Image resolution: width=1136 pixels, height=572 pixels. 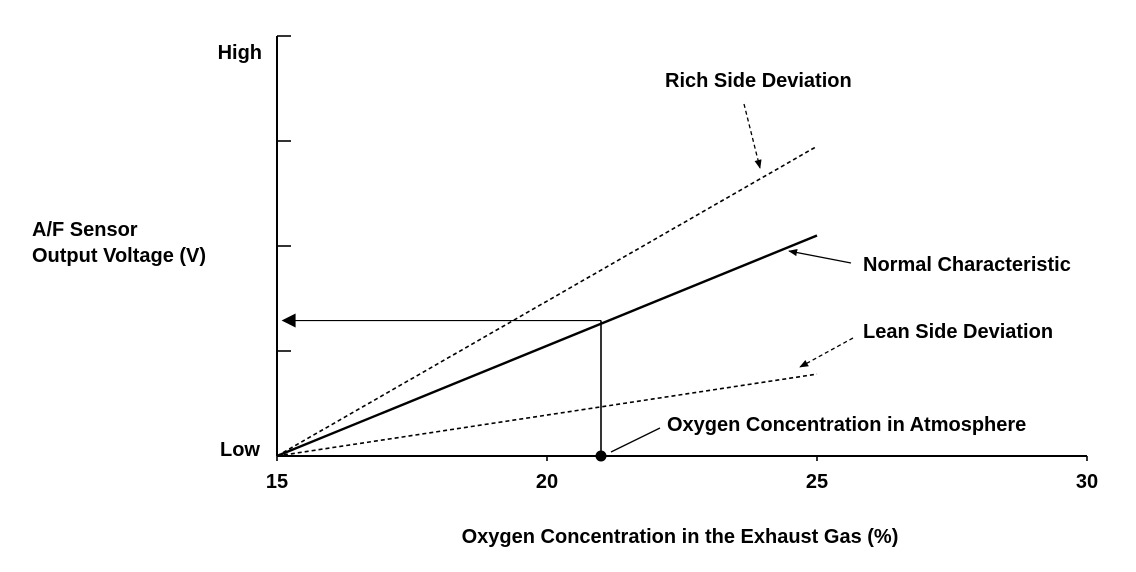 What do you see at coordinates (682, 458) in the screenshot?
I see `x-ticks` at bounding box center [682, 458].